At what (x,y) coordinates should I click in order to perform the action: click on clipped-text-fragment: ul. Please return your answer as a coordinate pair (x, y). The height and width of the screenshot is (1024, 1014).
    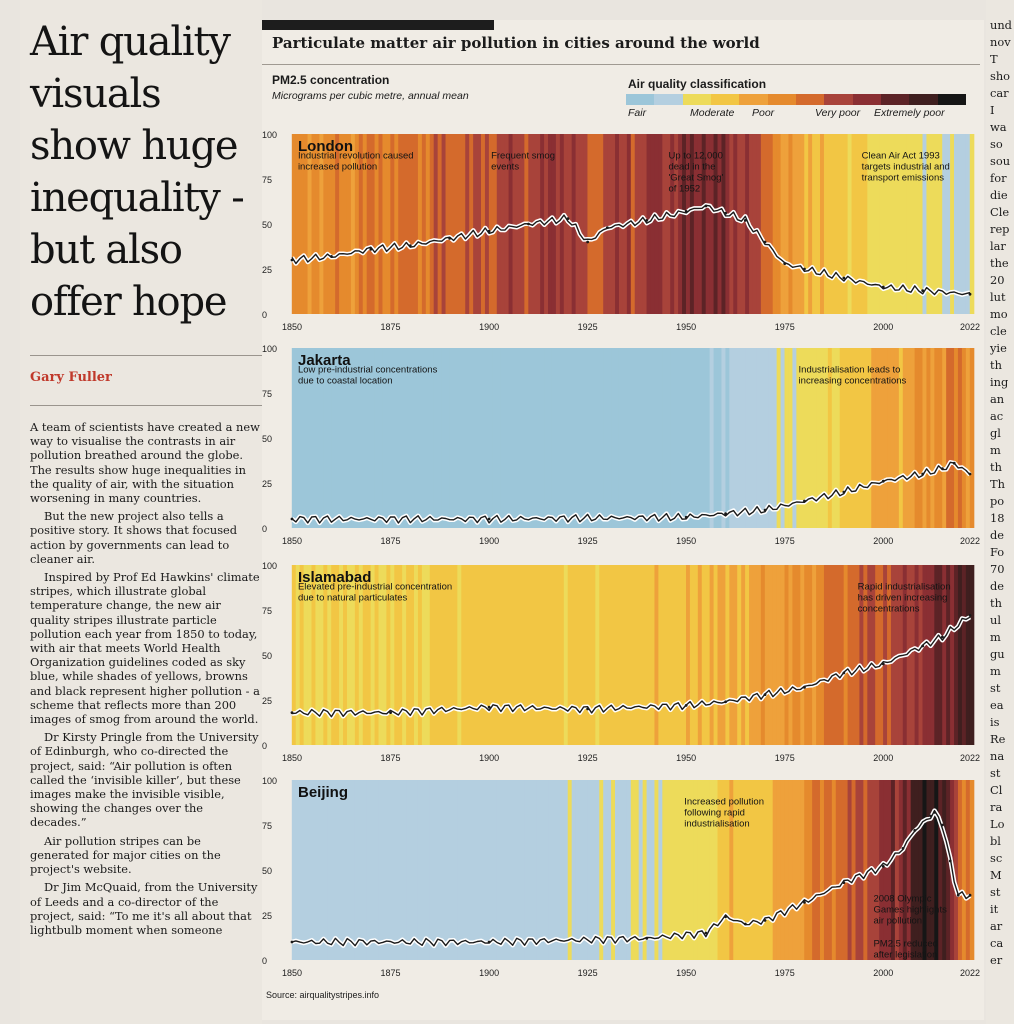
    Looking at the image, I should click on (995, 620).